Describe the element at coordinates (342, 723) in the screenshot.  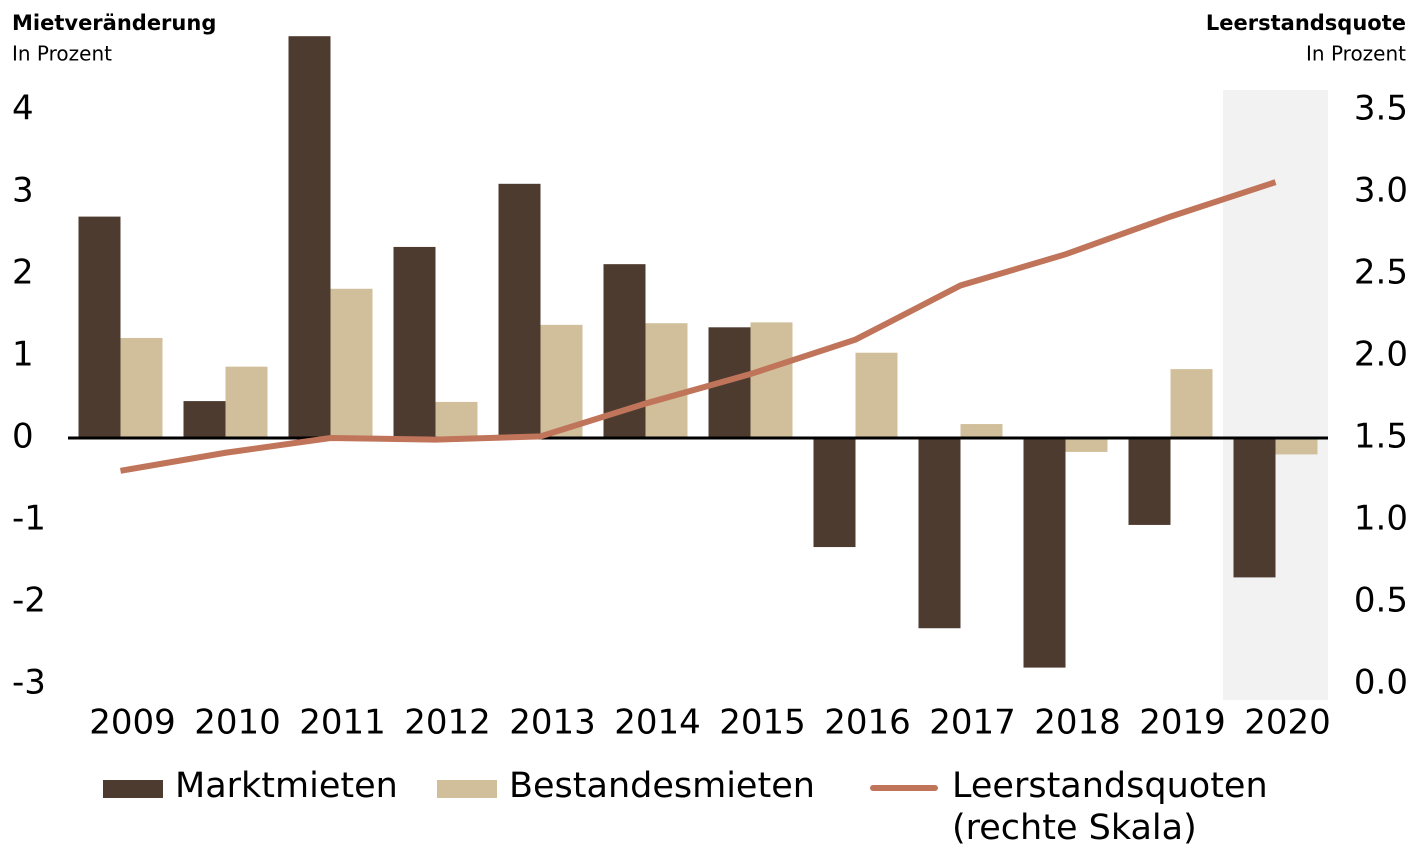
I see `x-tick-label: 2011` at that location.